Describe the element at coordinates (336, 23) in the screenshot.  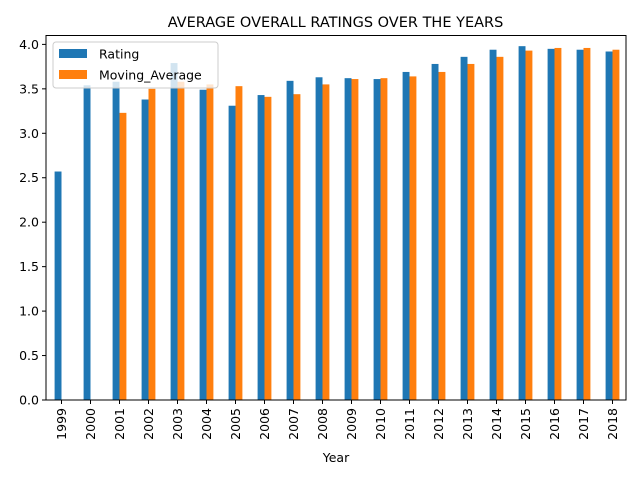
I see `chart-title: AVERAGE OVERALL RATINGS OVER THE YEARS` at that location.